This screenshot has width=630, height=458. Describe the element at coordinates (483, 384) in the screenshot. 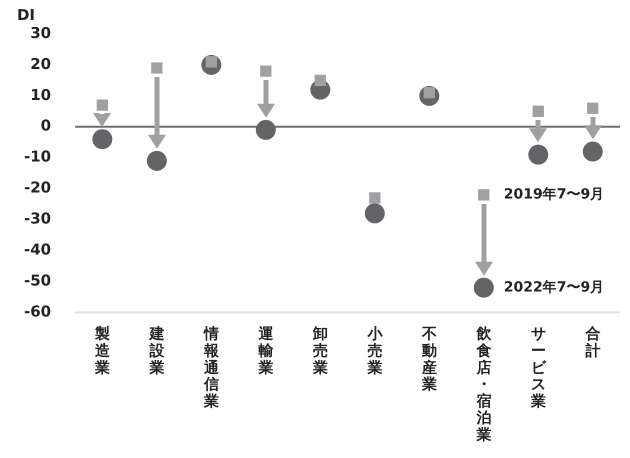

I see `x-tick-label: 飲食店・宿泊業` at that location.